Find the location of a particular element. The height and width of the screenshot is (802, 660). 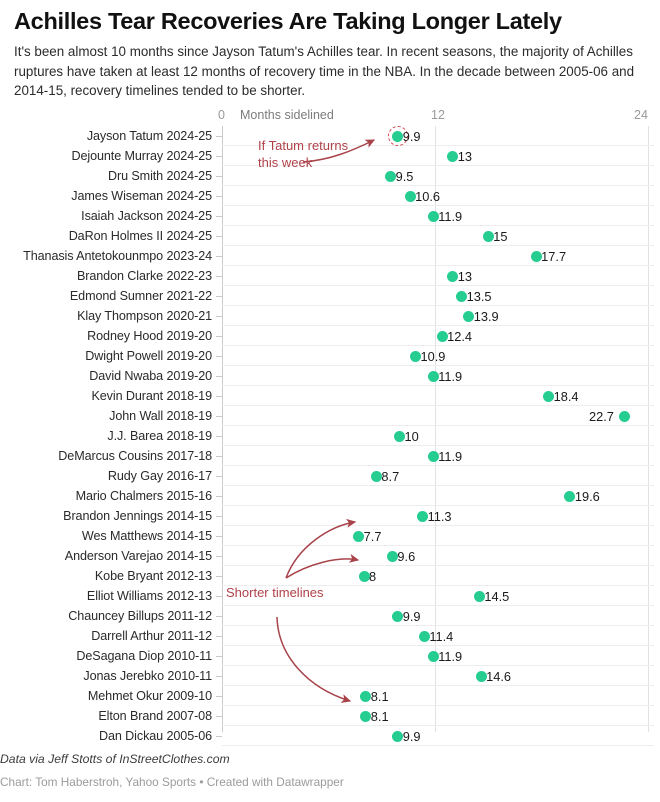

chart-row: Edmond Sumner 2021-22 13.5 is located at coordinates (330, 296).